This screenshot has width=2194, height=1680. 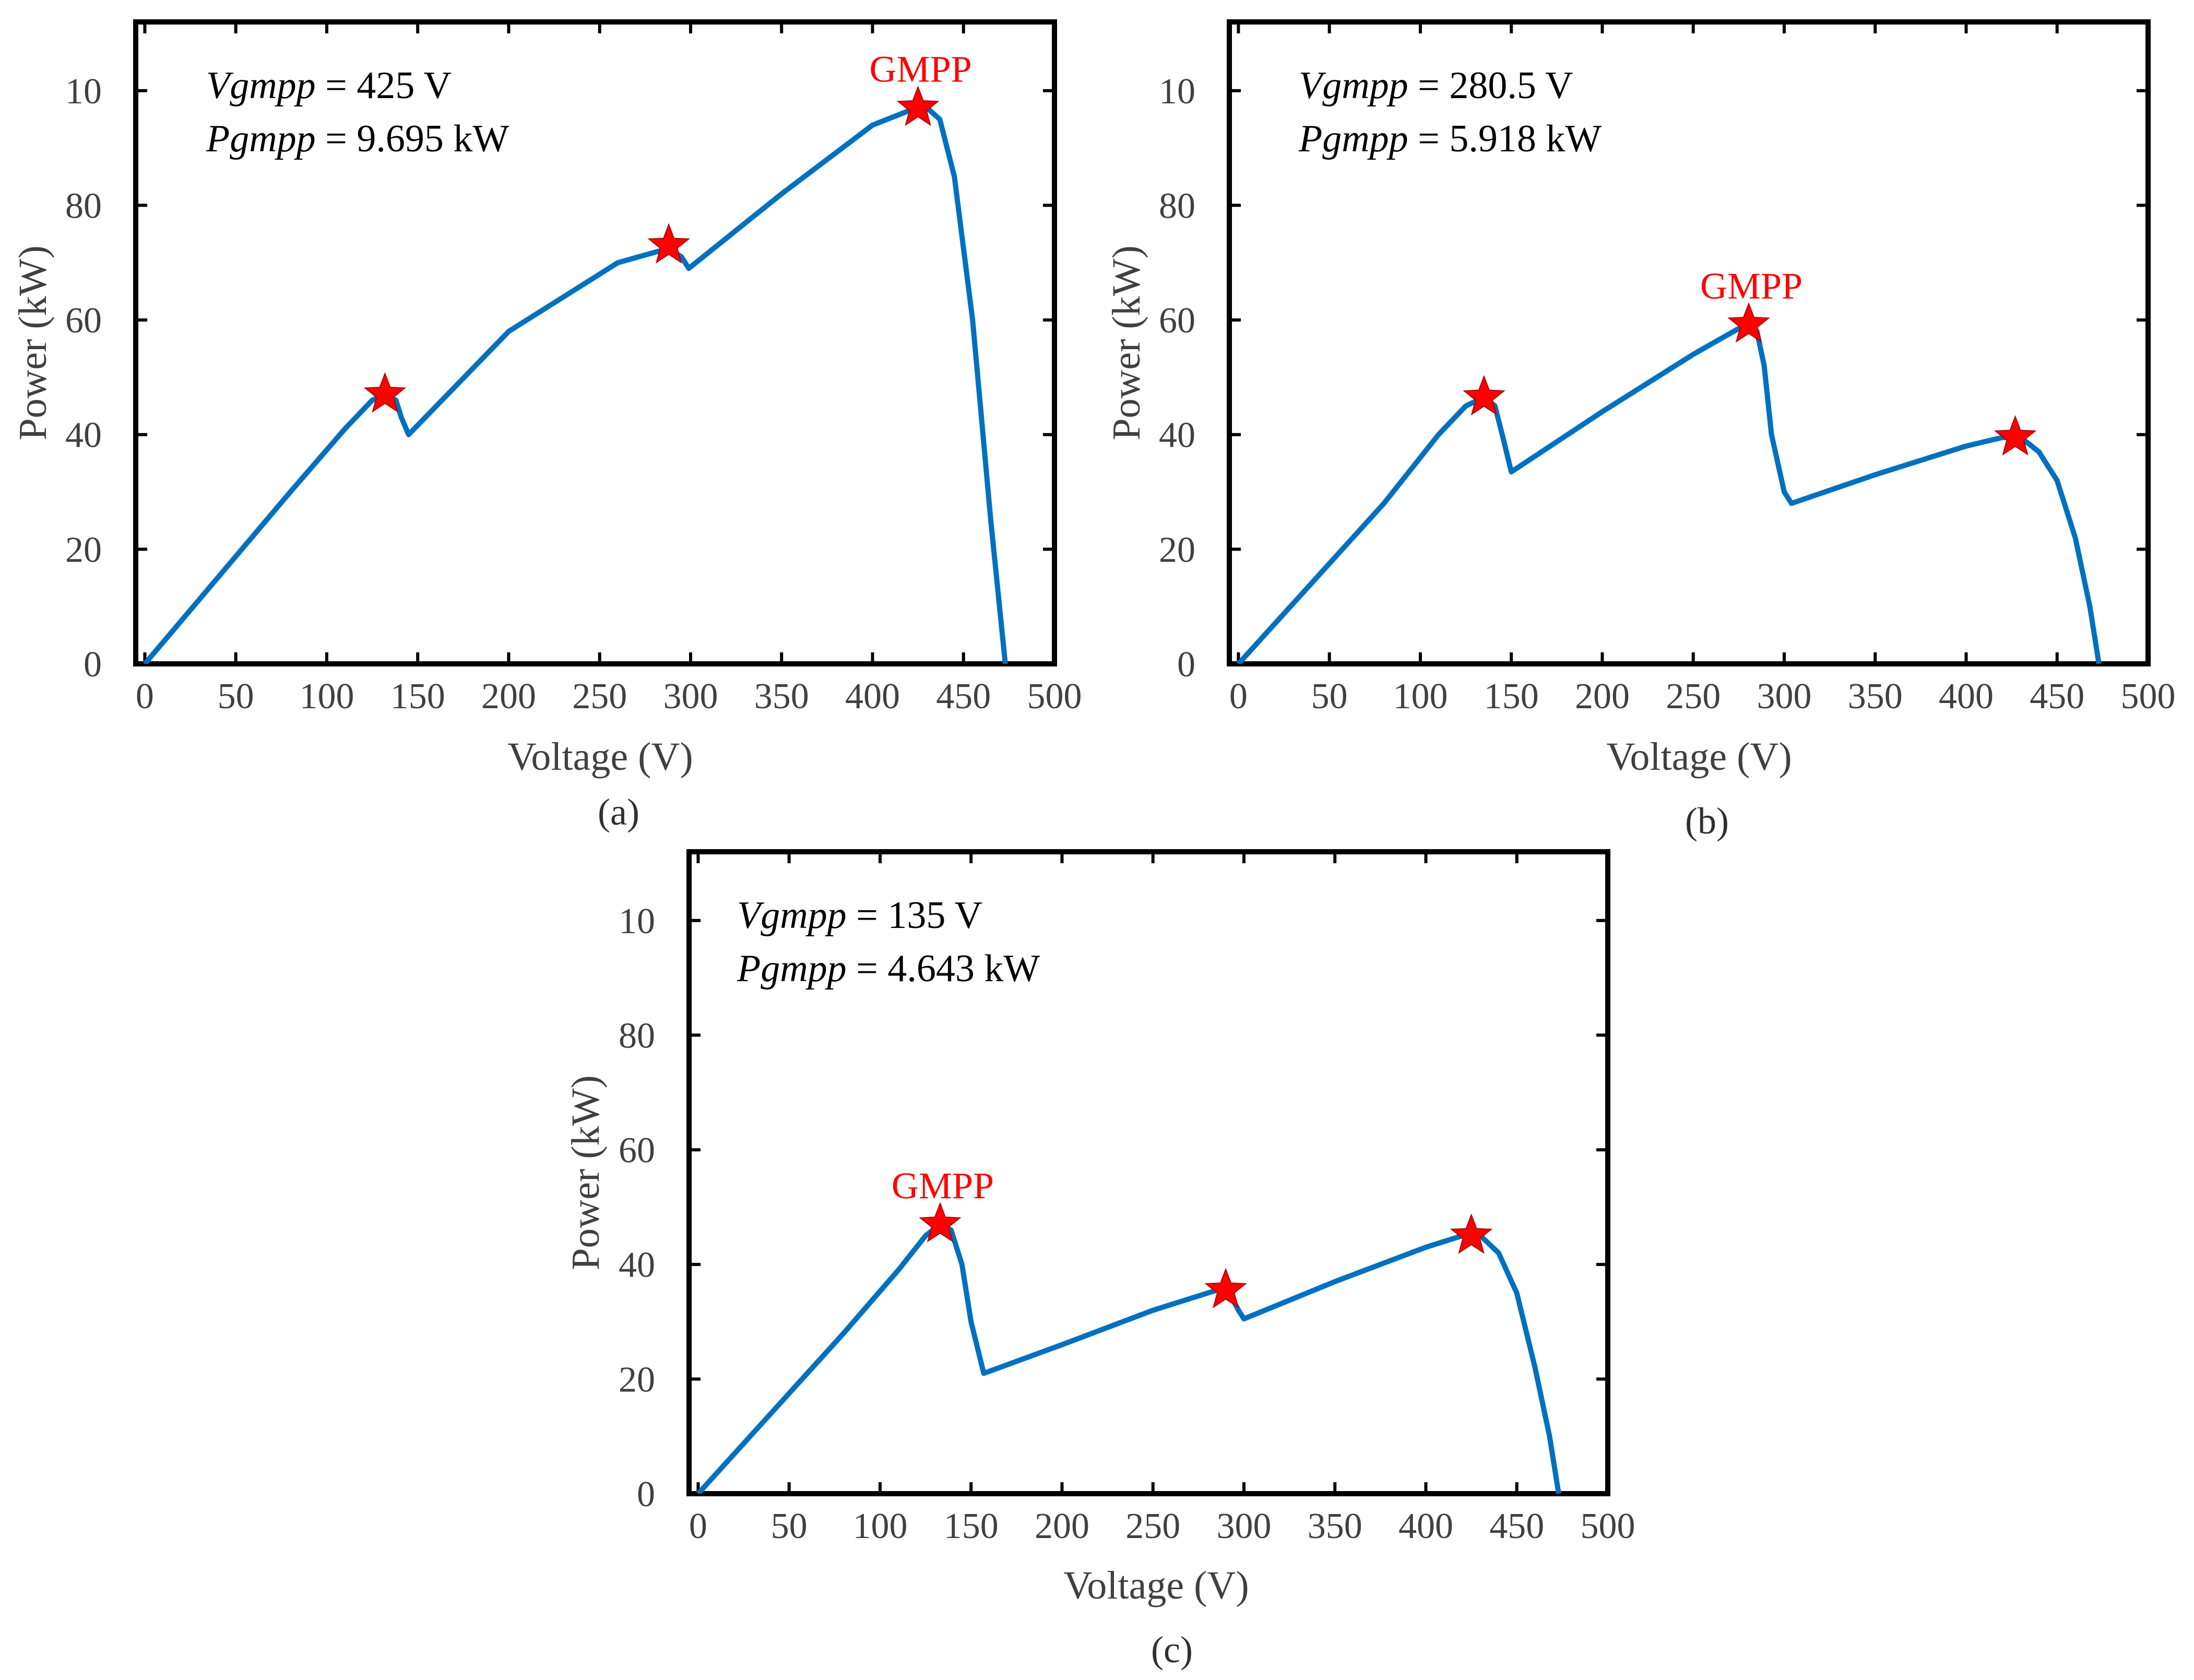 What do you see at coordinates (1436, 85) in the screenshot?
I see `vgmpp-annotation: Vgmpp = 280.5 V` at bounding box center [1436, 85].